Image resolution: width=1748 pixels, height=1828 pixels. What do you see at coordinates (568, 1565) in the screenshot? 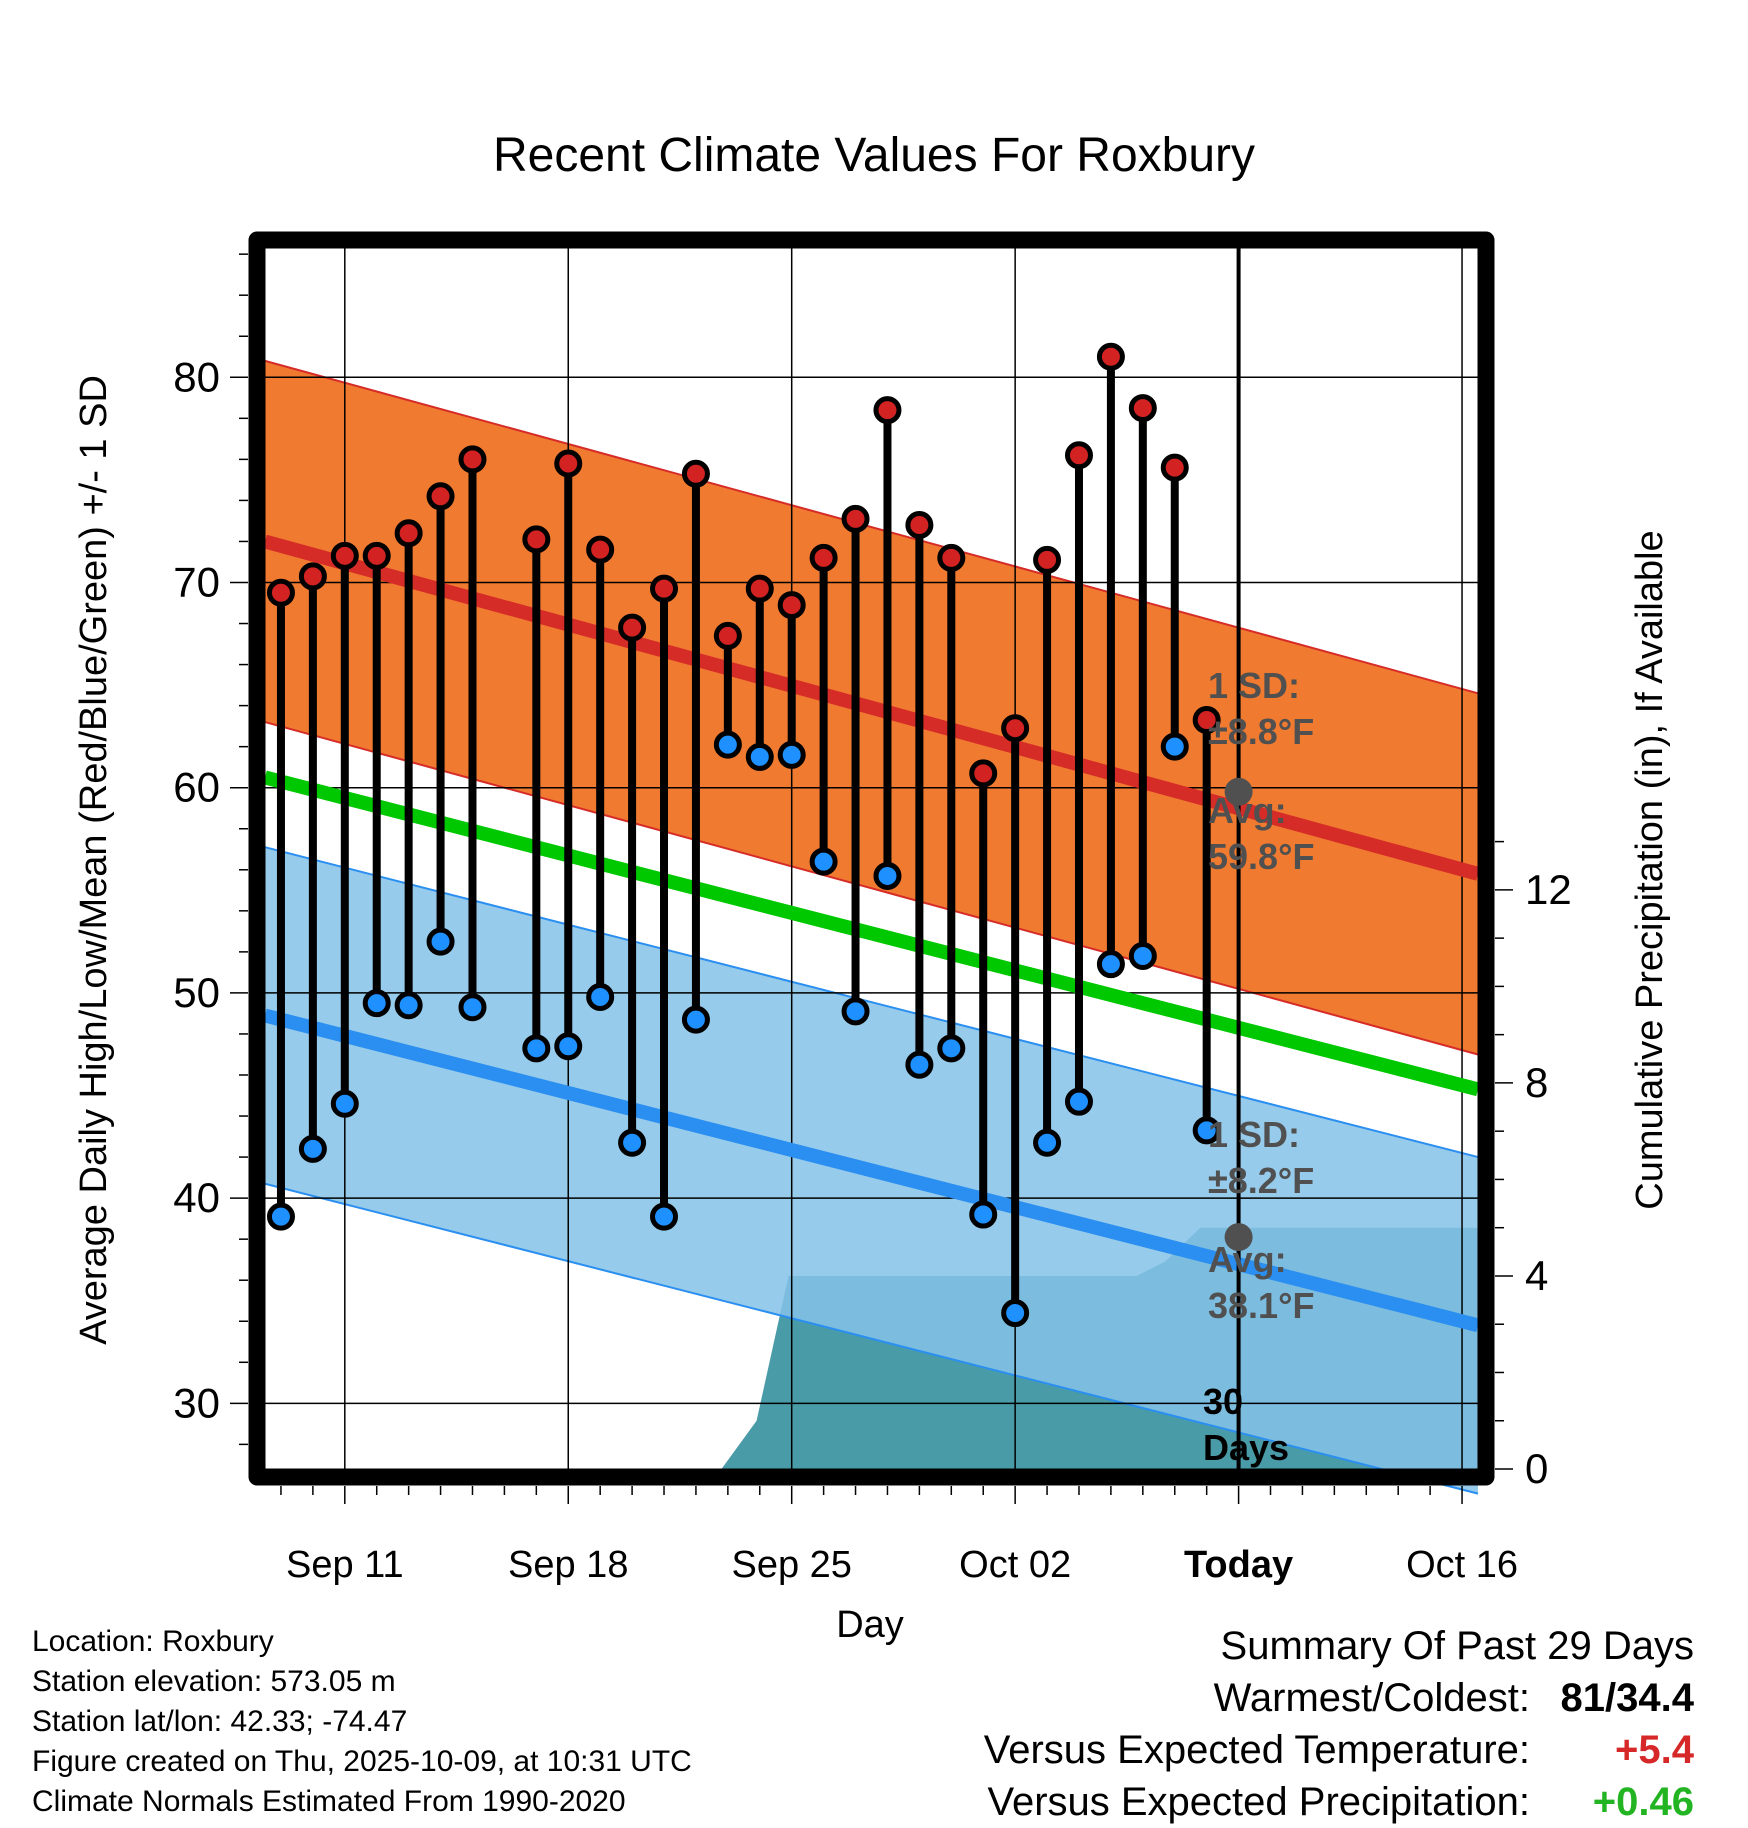
I see `bottom-axis-tick-label: Sep 18` at bounding box center [568, 1565].